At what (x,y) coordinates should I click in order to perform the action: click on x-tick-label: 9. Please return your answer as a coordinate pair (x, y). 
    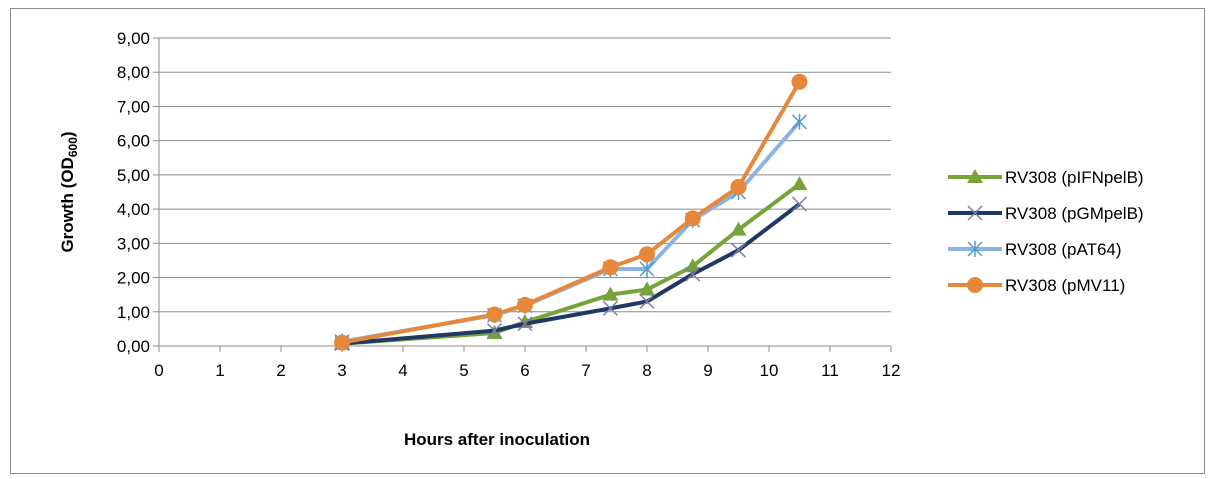
    Looking at the image, I should click on (707, 370).